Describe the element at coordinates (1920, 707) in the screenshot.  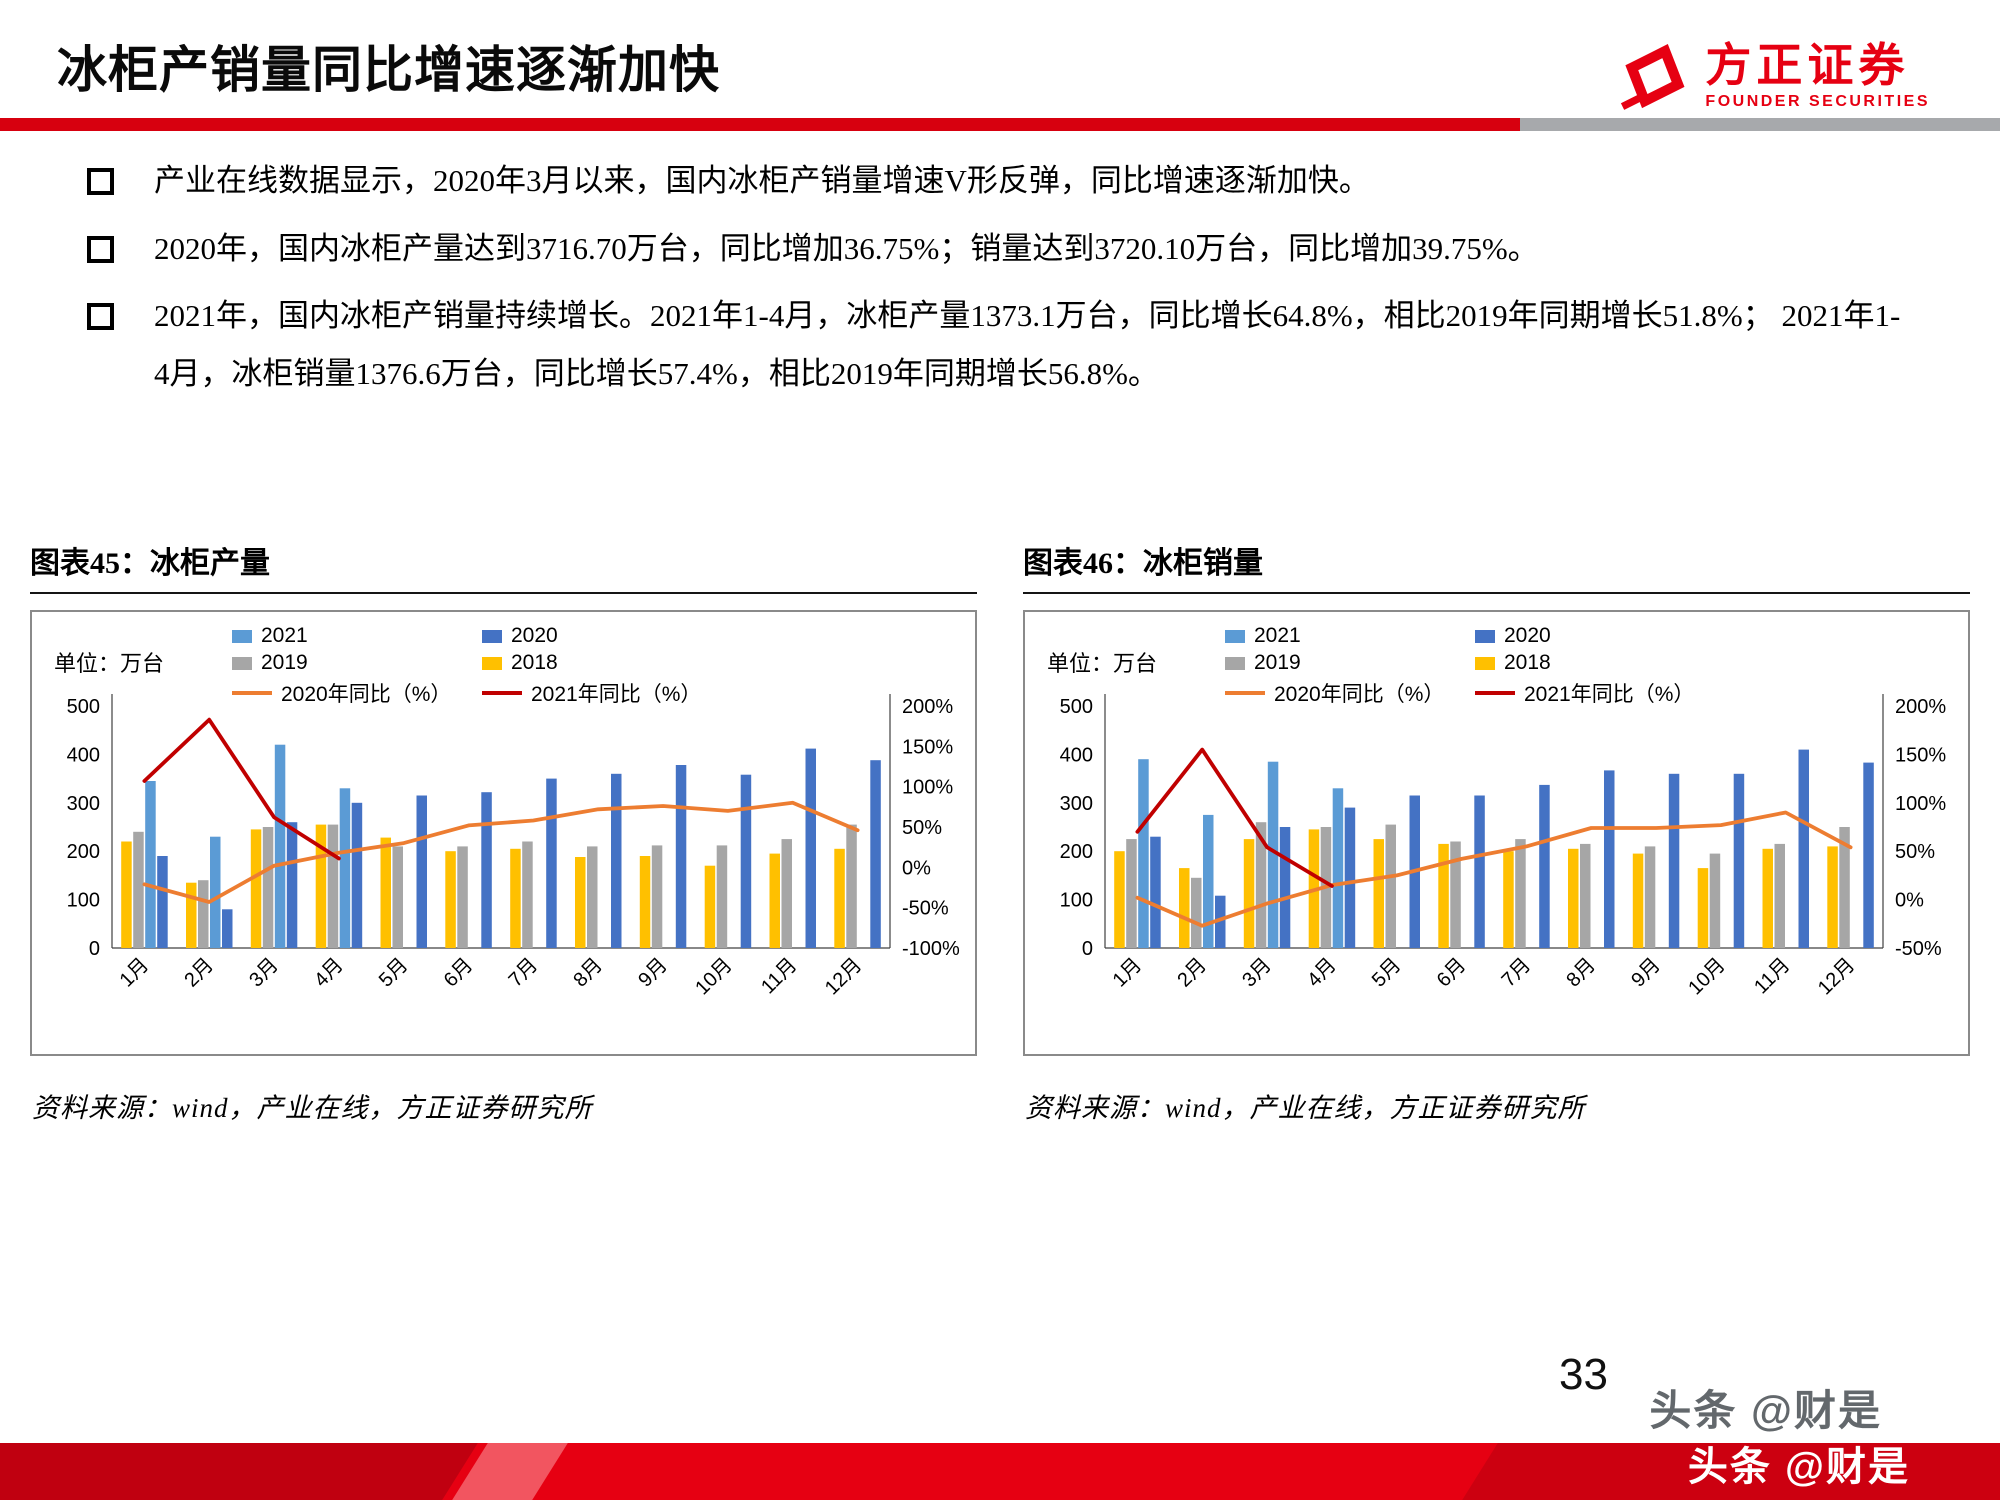
I see `svg-text: 200%` at that location.